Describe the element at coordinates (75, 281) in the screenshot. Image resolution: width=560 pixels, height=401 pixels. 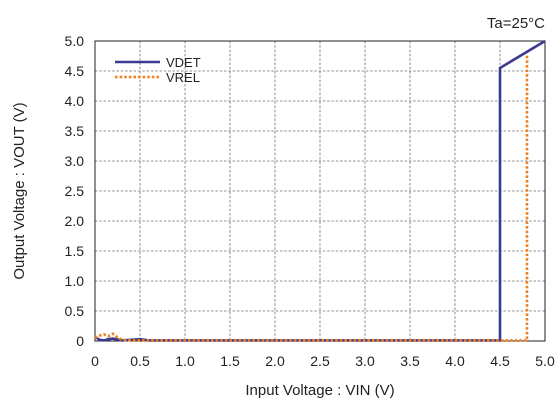
I see `y-tick-label: 1.0` at that location.